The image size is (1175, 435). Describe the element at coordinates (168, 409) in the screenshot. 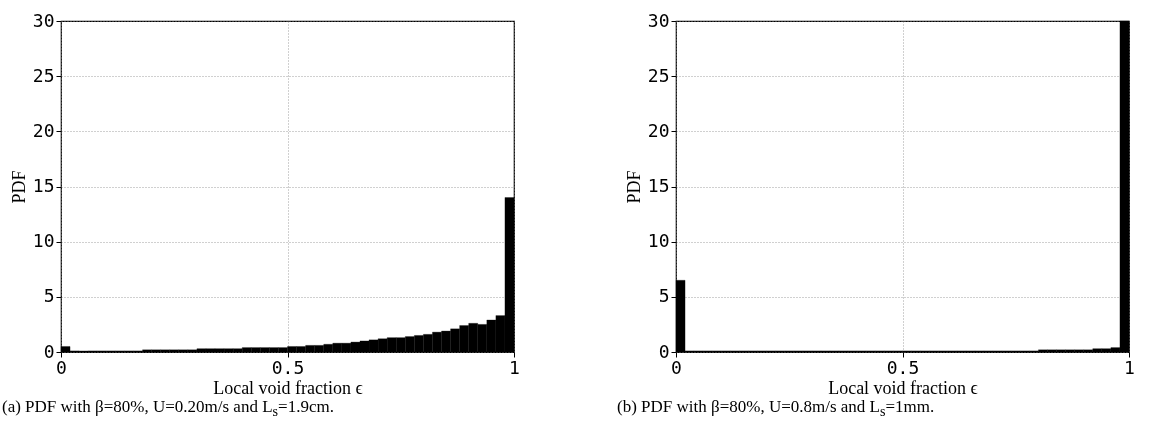

I see `text: (a) PDF with β=80%, U=0.20m/s and L$_{s}$=1.9cm.` at that location.